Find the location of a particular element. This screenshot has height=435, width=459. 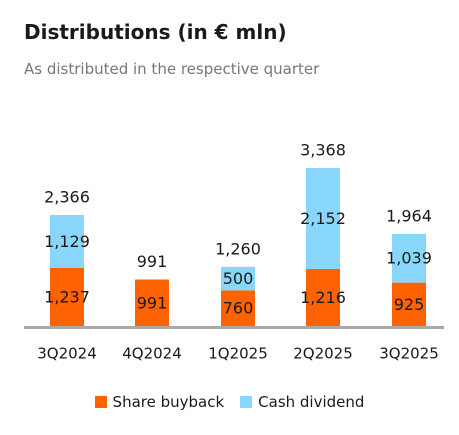

bar-share-buyback-2Q2025 is located at coordinates (323, 297).